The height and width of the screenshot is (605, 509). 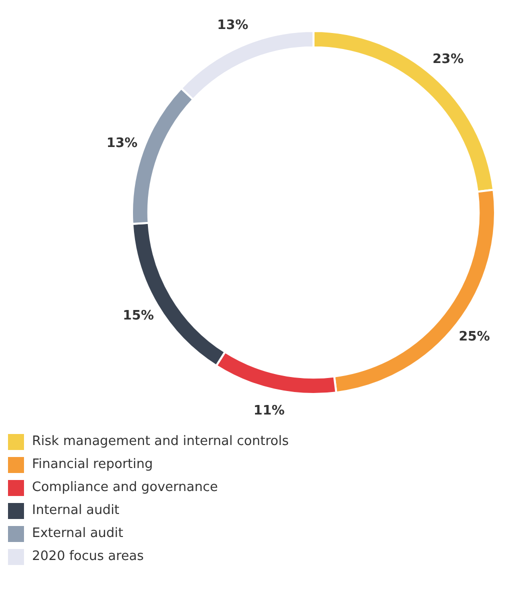 I want to click on legend-label: Internal audit, so click(x=76, y=510).